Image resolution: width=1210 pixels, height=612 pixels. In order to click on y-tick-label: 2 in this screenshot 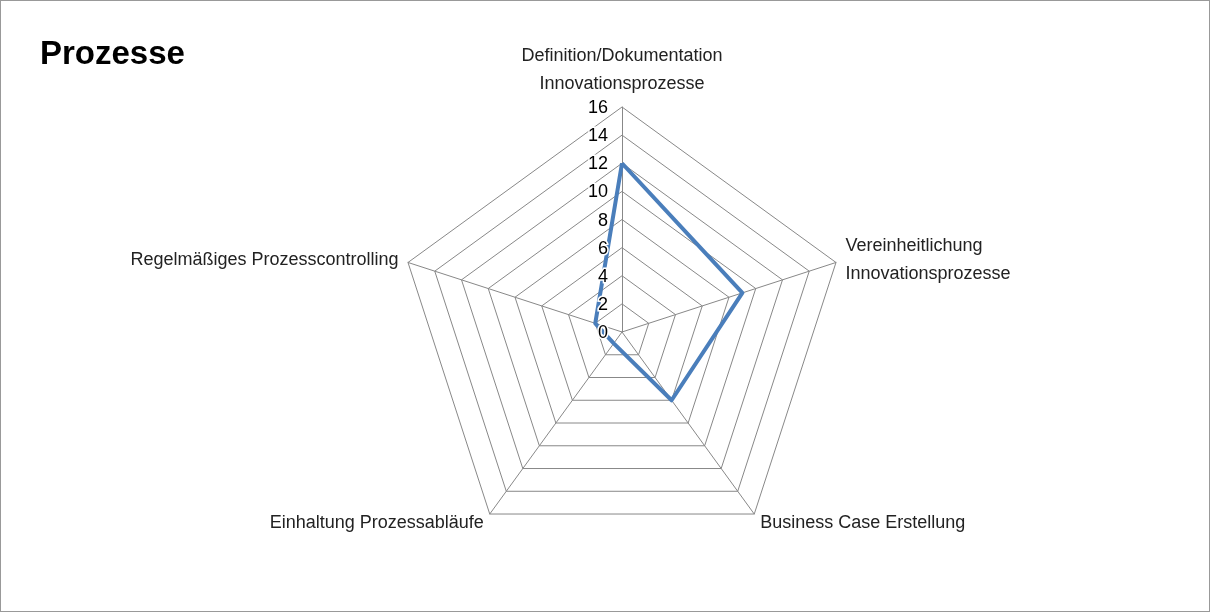, I will do `click(602, 303)`.